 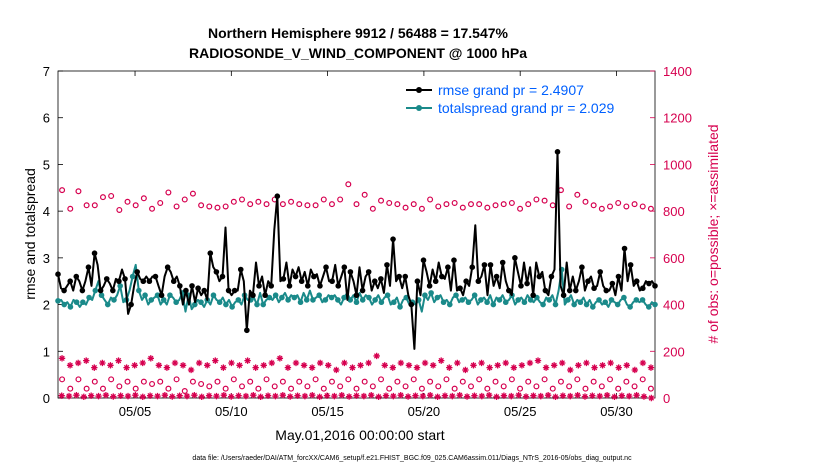 I want to click on chart-title-line2: RADIOSONDE_V_WIND_COMPONENT @ 1000 hPa, so click(x=358, y=53).